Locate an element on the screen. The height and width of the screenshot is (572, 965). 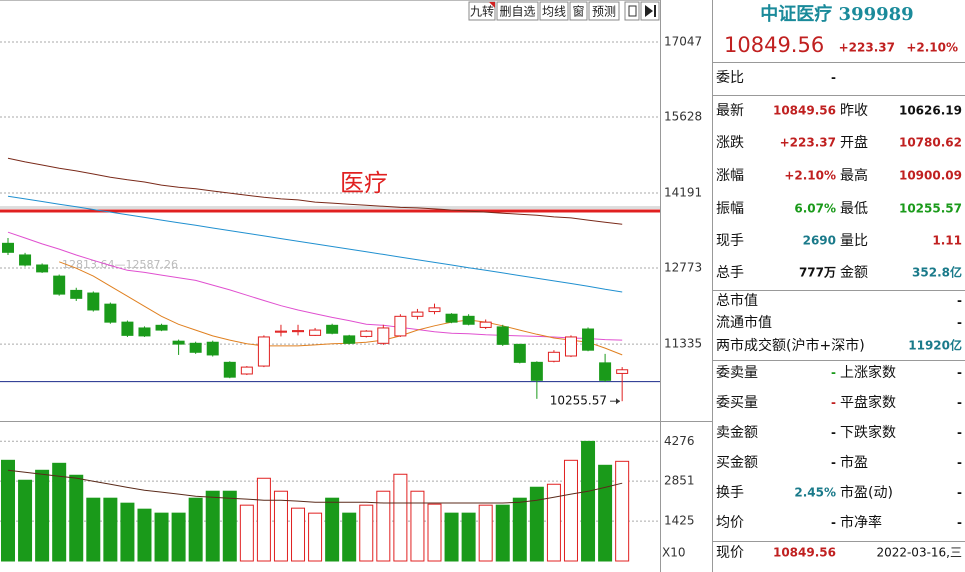
low-arrowhead is located at coordinates (618, 401).